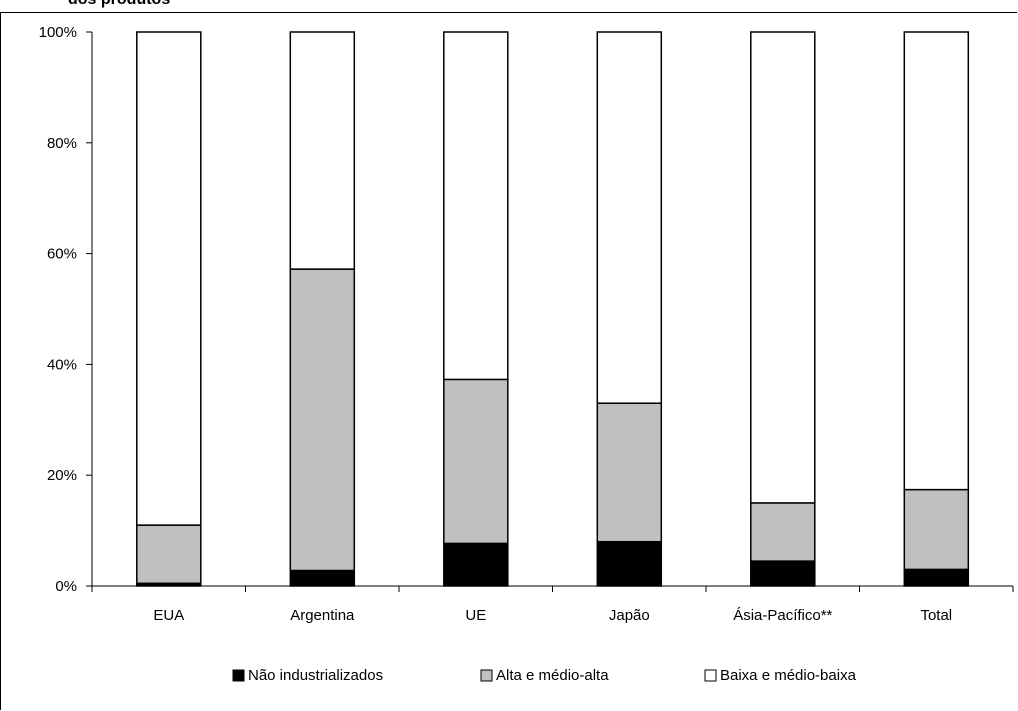 This screenshot has width=1018, height=711. What do you see at coordinates (475, 615) in the screenshot?
I see `x-tick-label: UE` at bounding box center [475, 615].